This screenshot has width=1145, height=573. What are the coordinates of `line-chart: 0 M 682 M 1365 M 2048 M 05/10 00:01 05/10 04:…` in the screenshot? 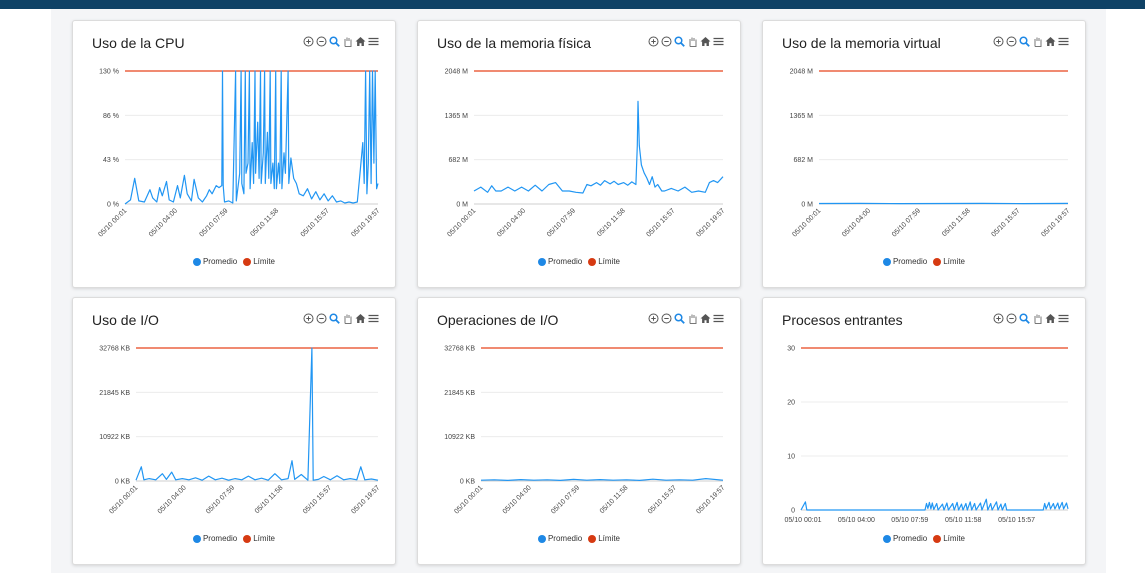 It's located at (586, 154).